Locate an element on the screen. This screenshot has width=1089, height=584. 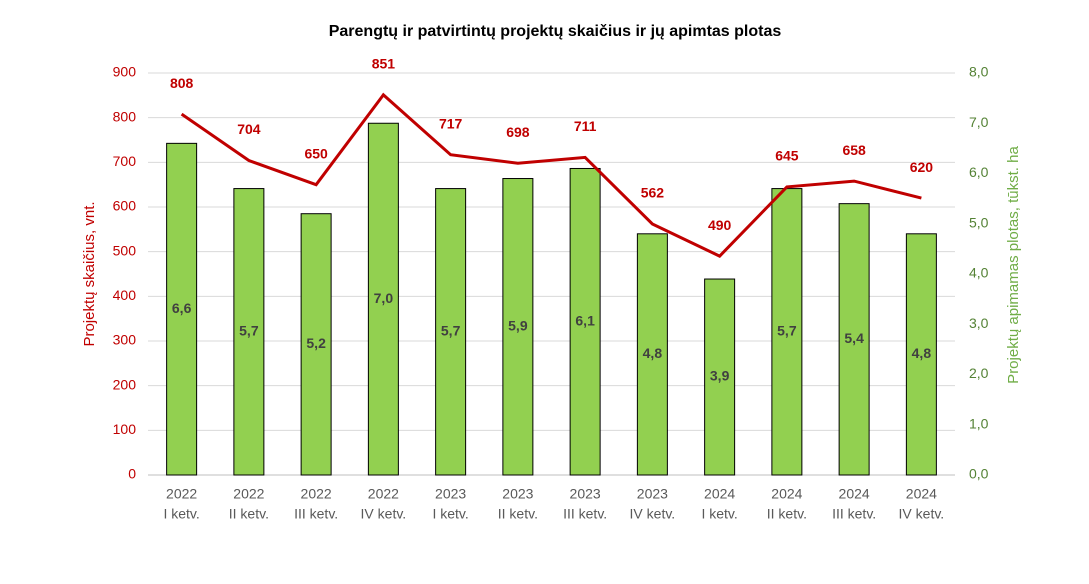
y-tick-label: 100 is located at coordinates (125, 429).